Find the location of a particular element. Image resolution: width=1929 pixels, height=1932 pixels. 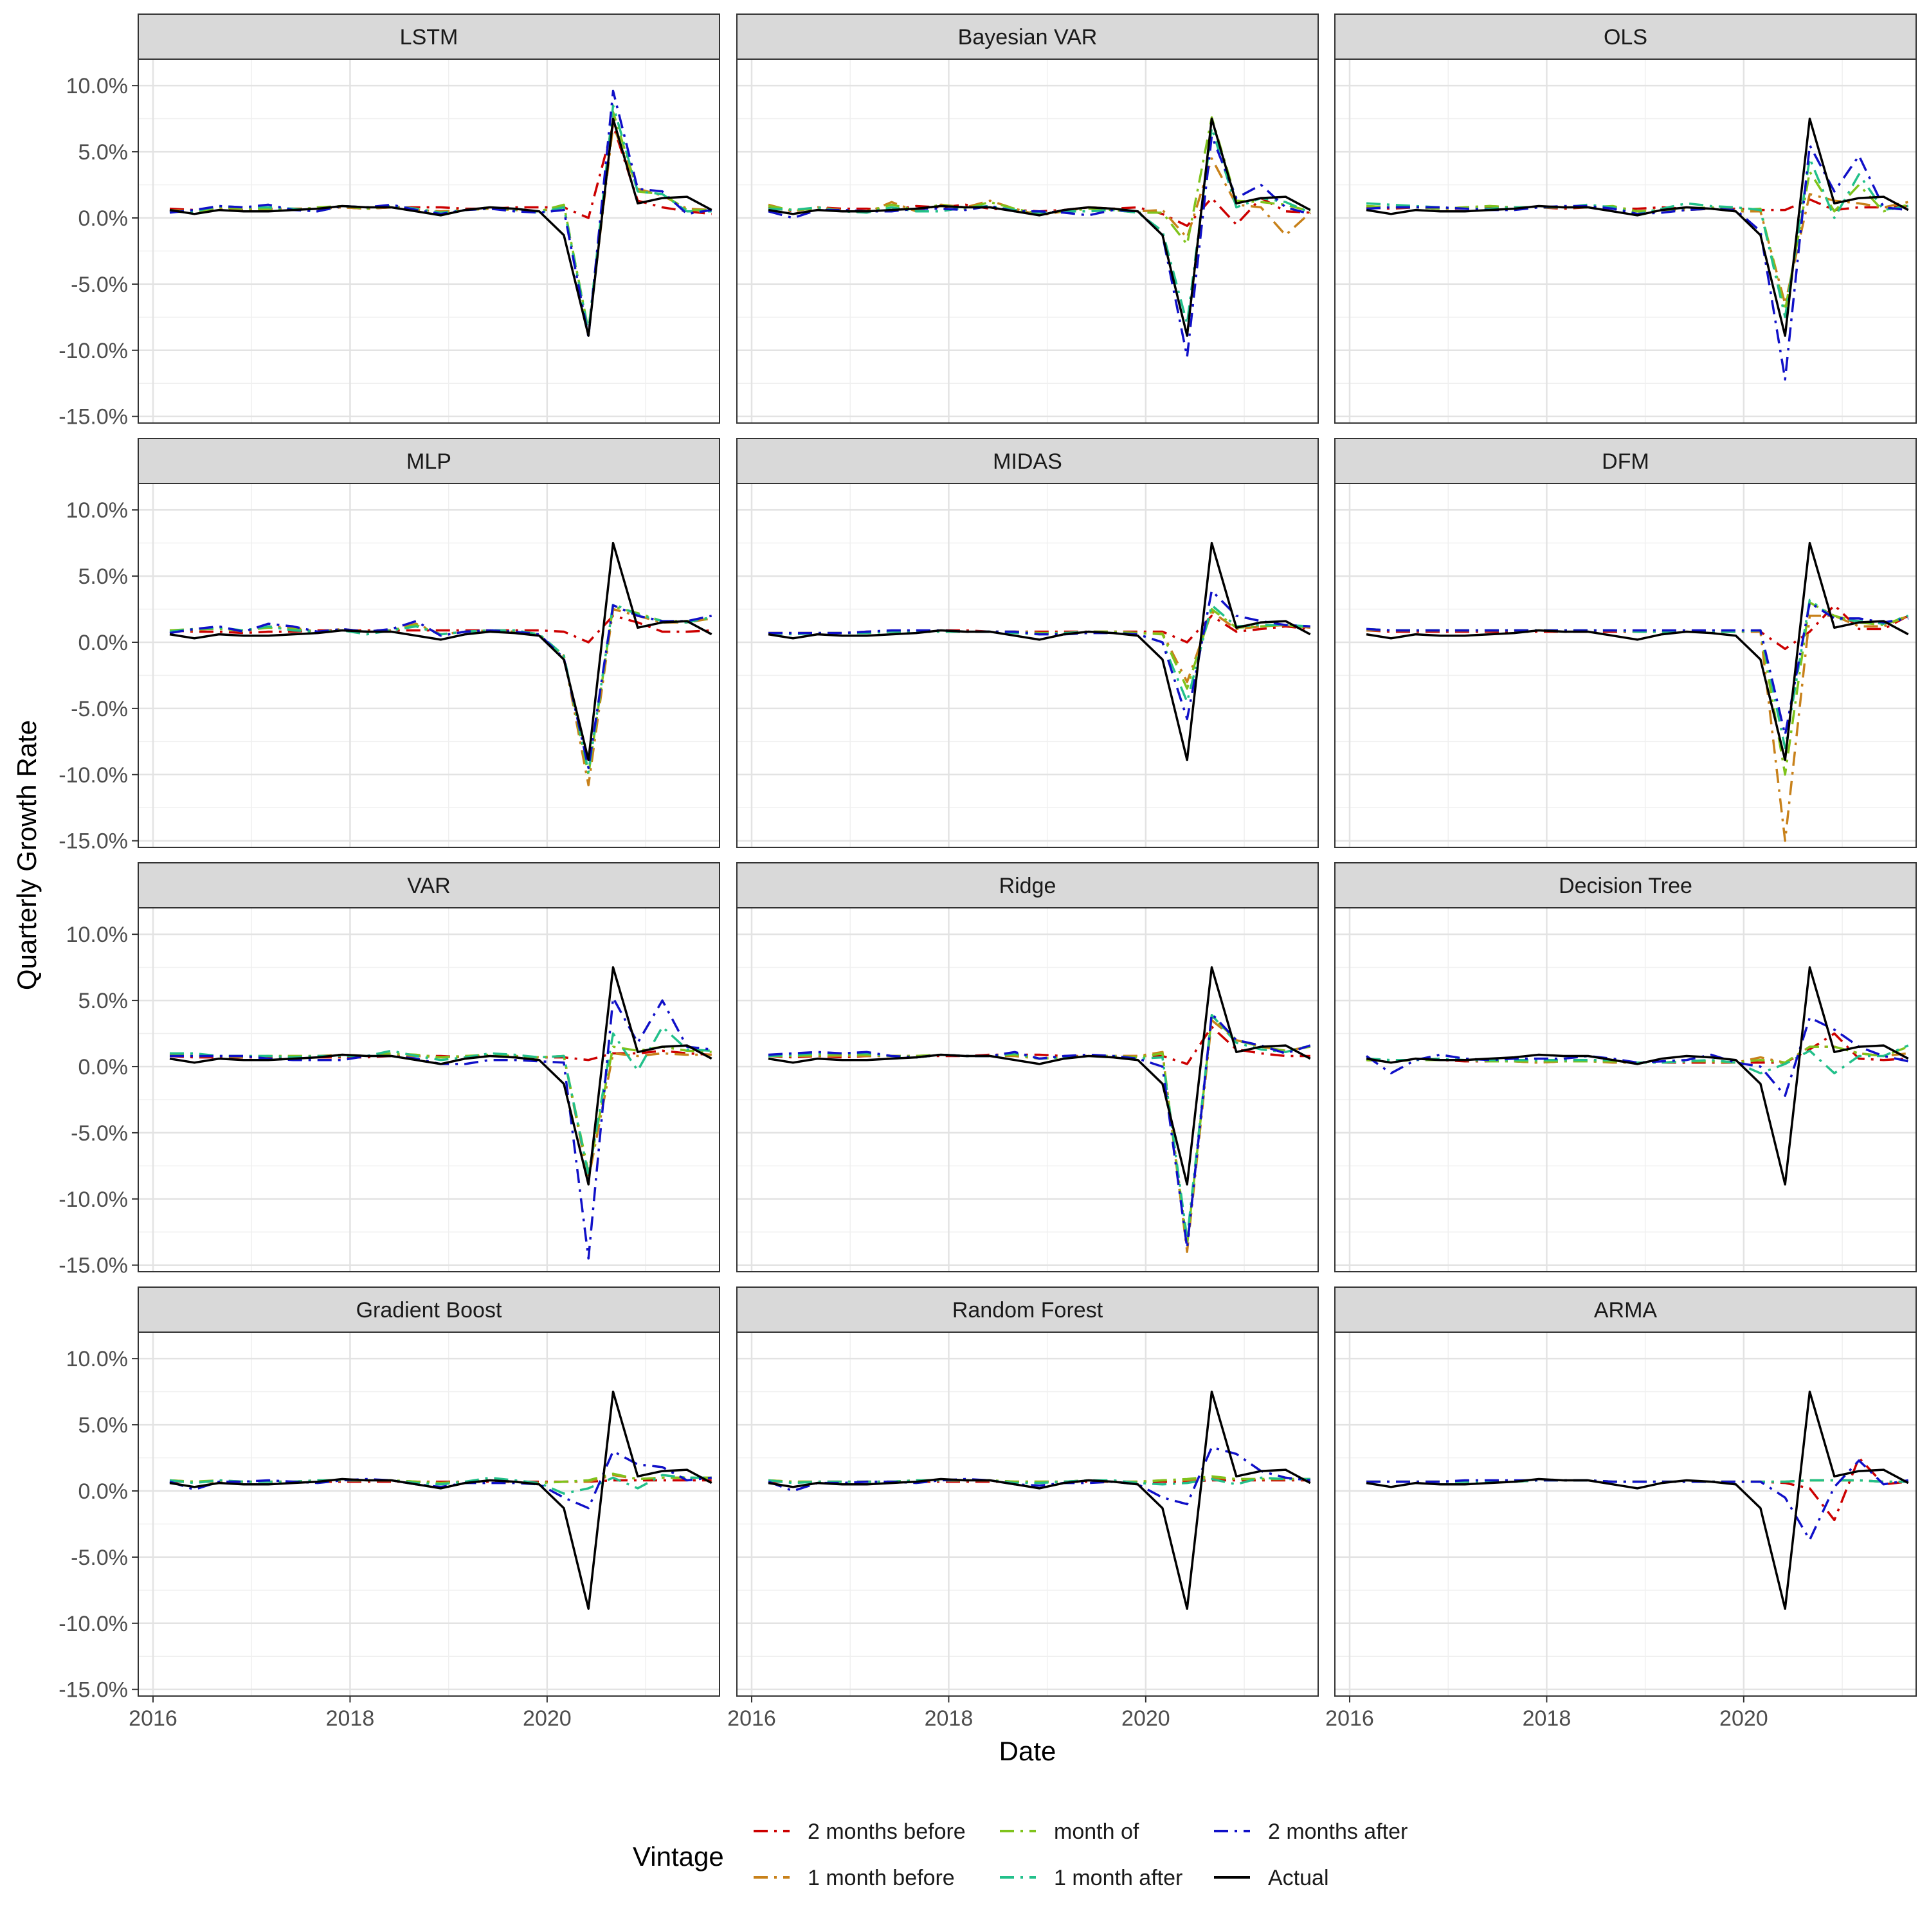

legend-label: 2 months before is located at coordinates (887, 1831).